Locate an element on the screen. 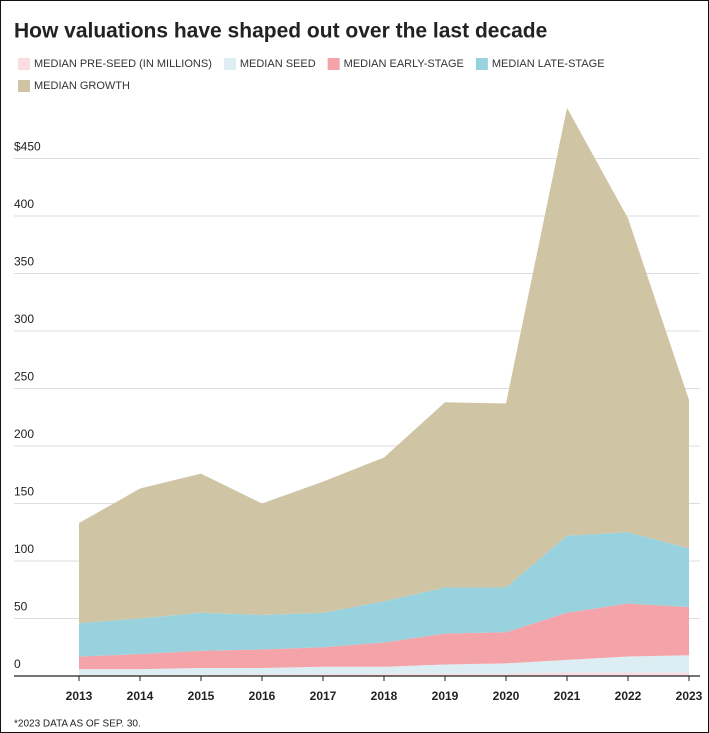  x-tick-label: 2021 is located at coordinates (567, 696).